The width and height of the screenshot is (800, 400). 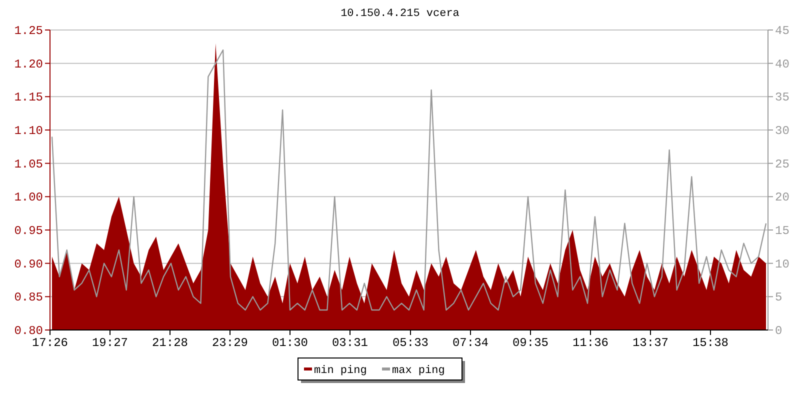 I want to click on y-tick-label: 0.95, so click(x=28, y=231).